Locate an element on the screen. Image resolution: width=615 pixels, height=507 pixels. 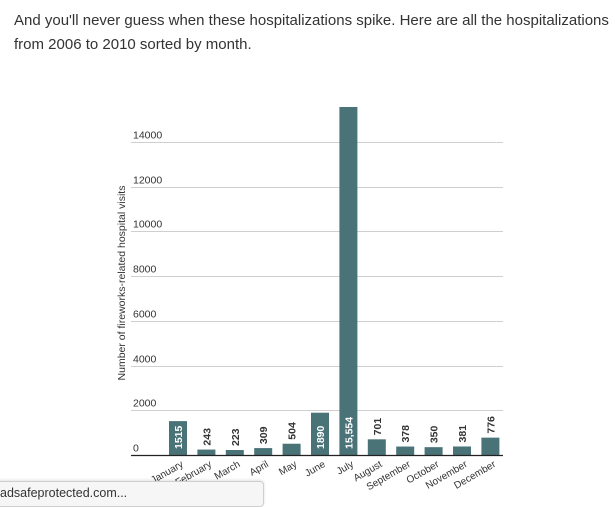
bar-value-label-july: 15,554 is located at coordinates (349, 433).